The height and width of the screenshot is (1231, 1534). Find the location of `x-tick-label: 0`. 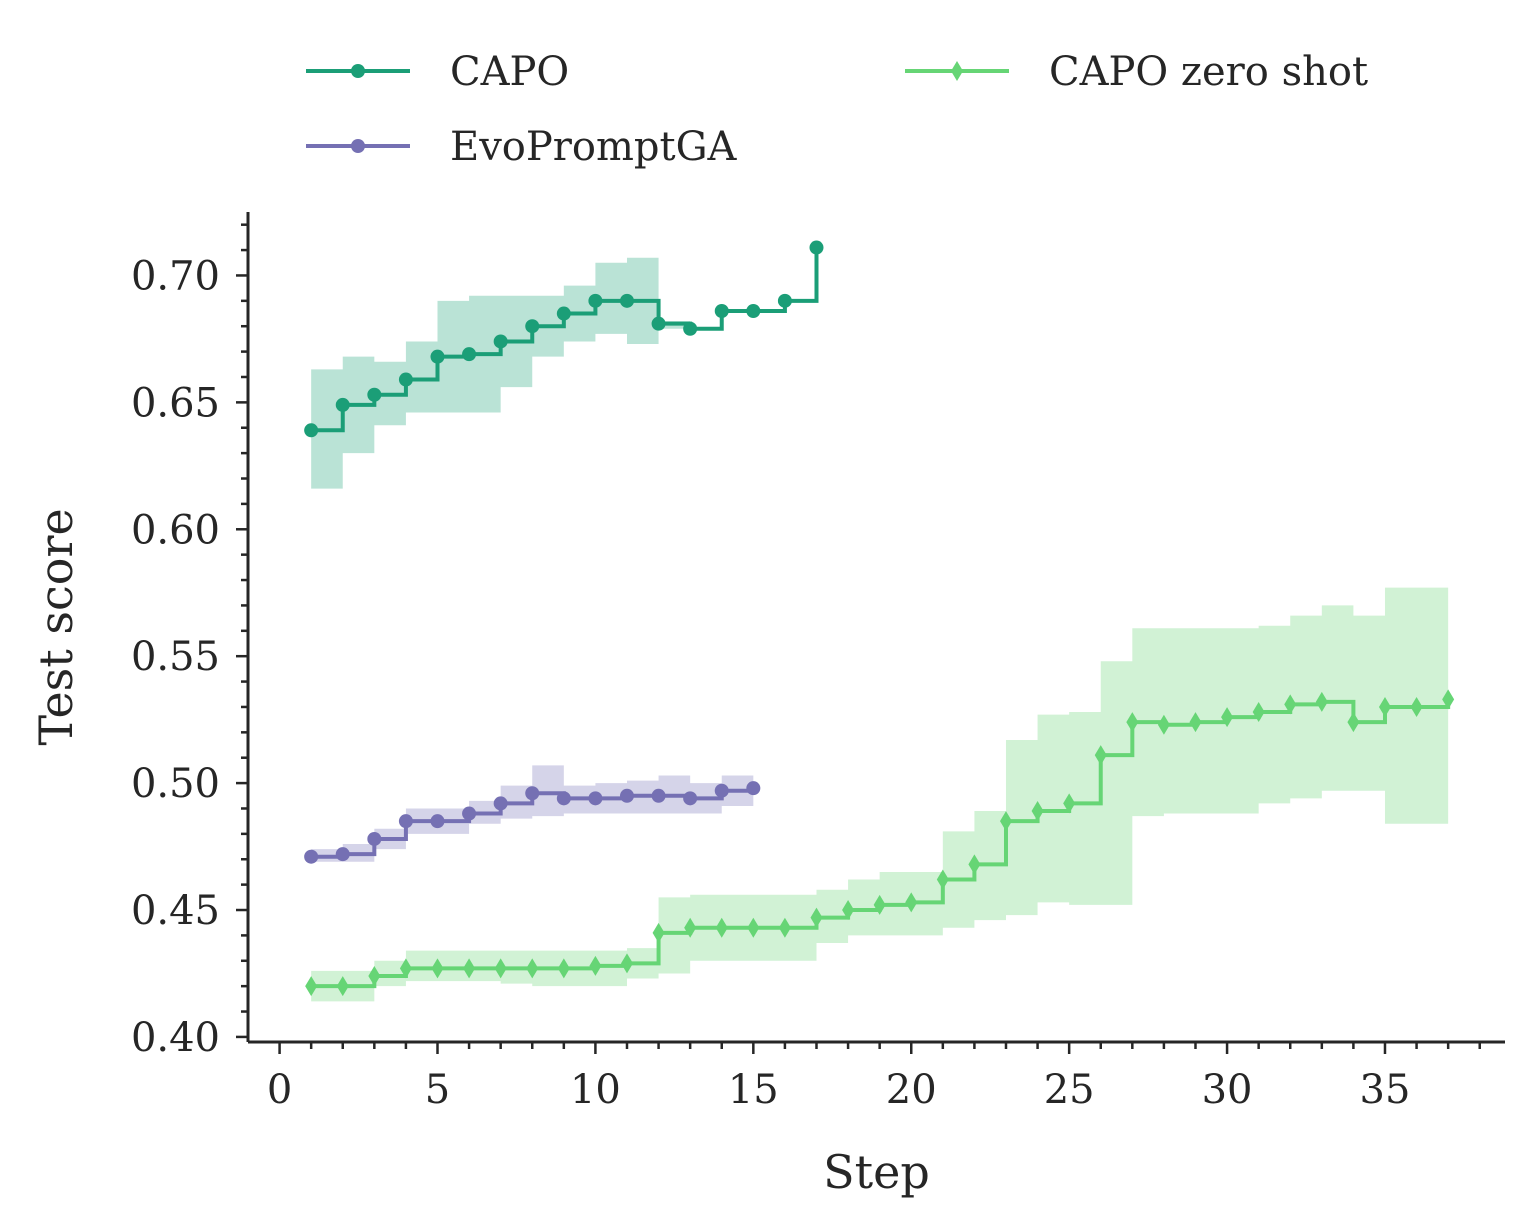

x-tick-label: 0 is located at coordinates (279, 1090).